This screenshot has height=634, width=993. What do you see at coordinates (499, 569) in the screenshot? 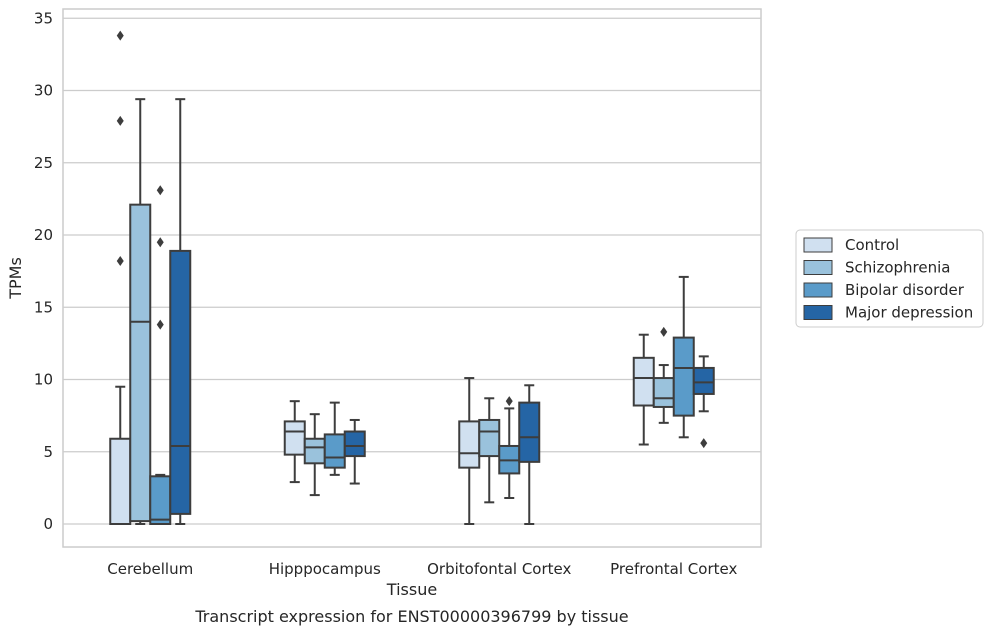
I see `x-tick-label: Orbitofontal Cortex` at bounding box center [499, 569].